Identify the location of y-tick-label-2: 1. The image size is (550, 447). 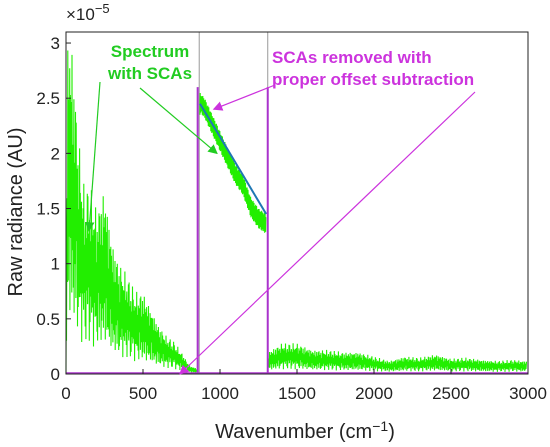
(55, 264).